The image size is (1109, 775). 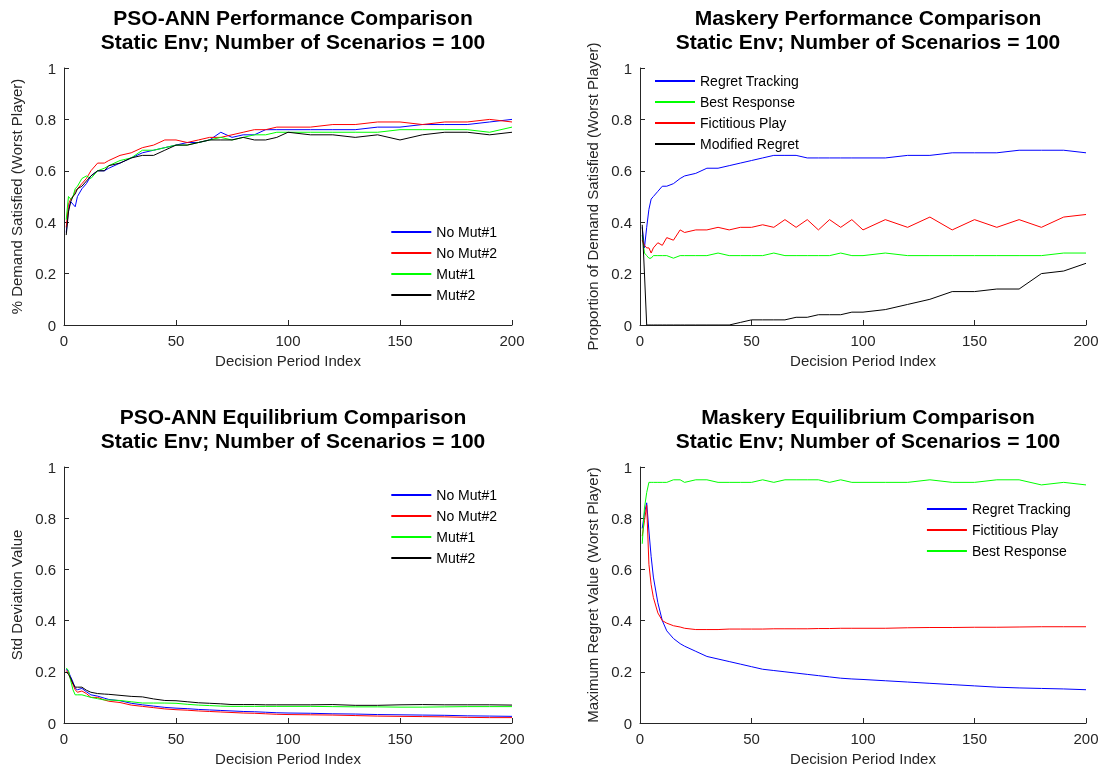 I want to click on chart-title: Maskery Equilibrium Comparison, so click(x=868, y=416).